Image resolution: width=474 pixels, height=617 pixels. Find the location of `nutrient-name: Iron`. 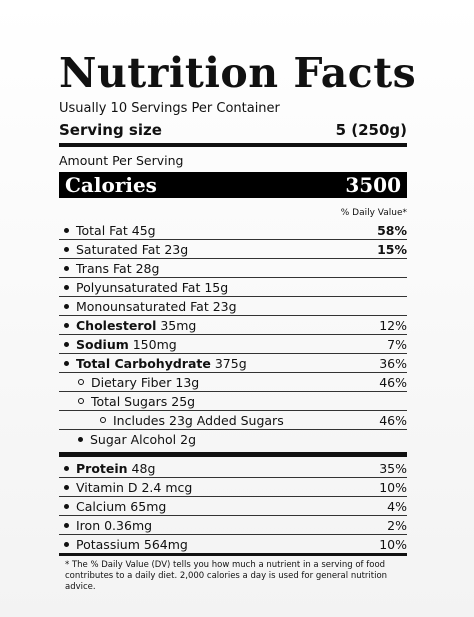

nutrient-name: Iron is located at coordinates (88, 525).